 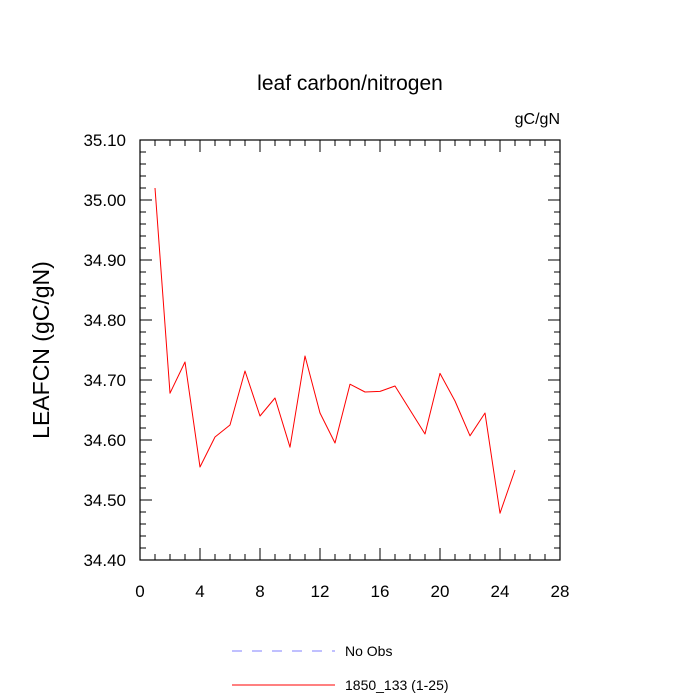 I want to click on units-label: gC/gN, so click(x=537, y=119).